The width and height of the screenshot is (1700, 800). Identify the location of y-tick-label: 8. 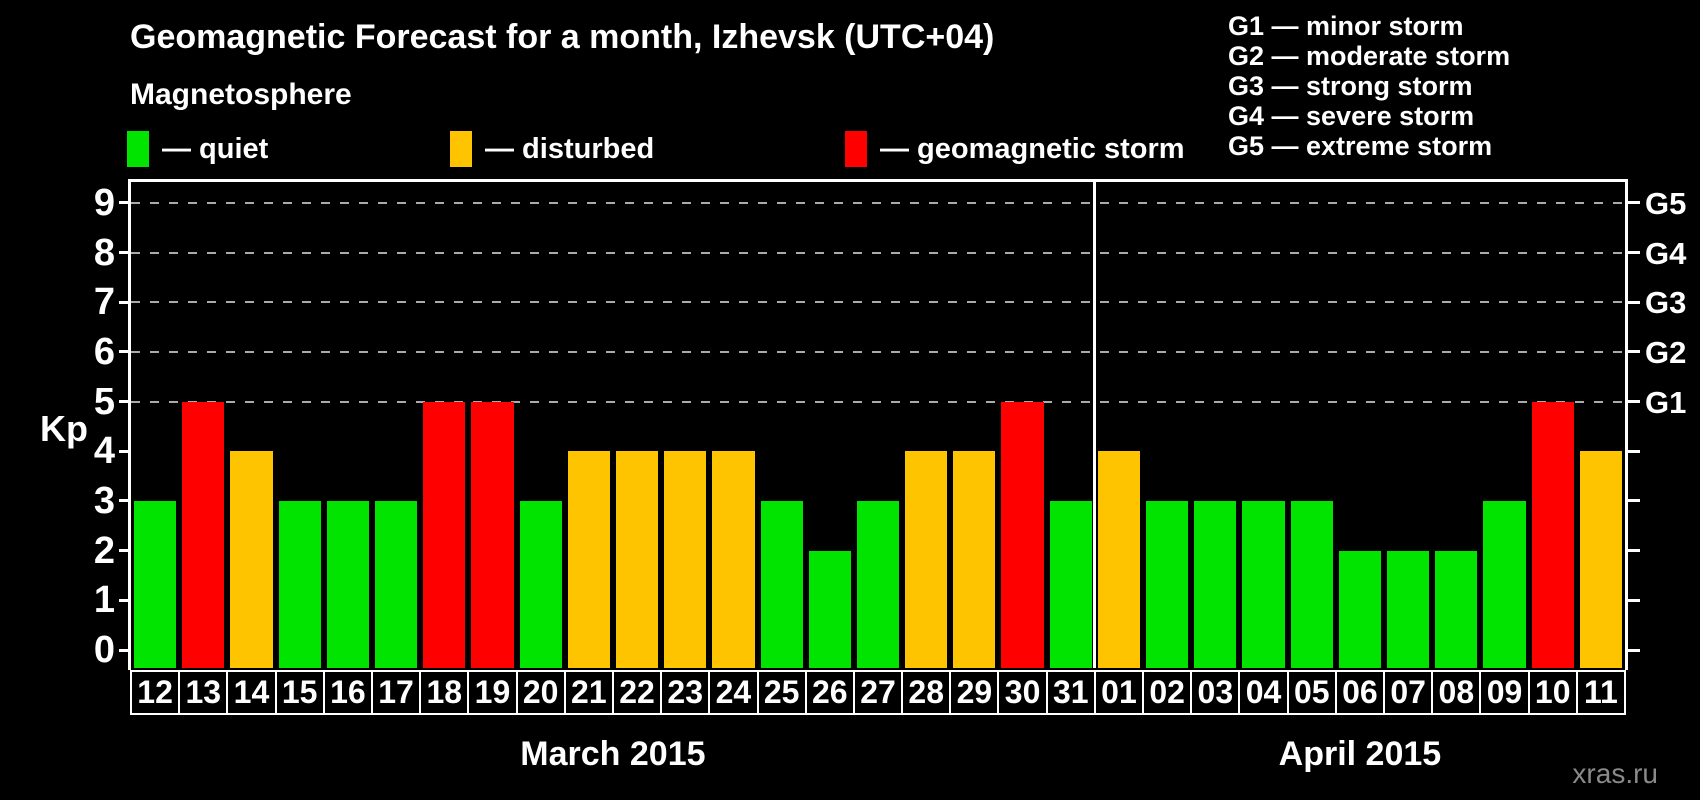
(104, 252).